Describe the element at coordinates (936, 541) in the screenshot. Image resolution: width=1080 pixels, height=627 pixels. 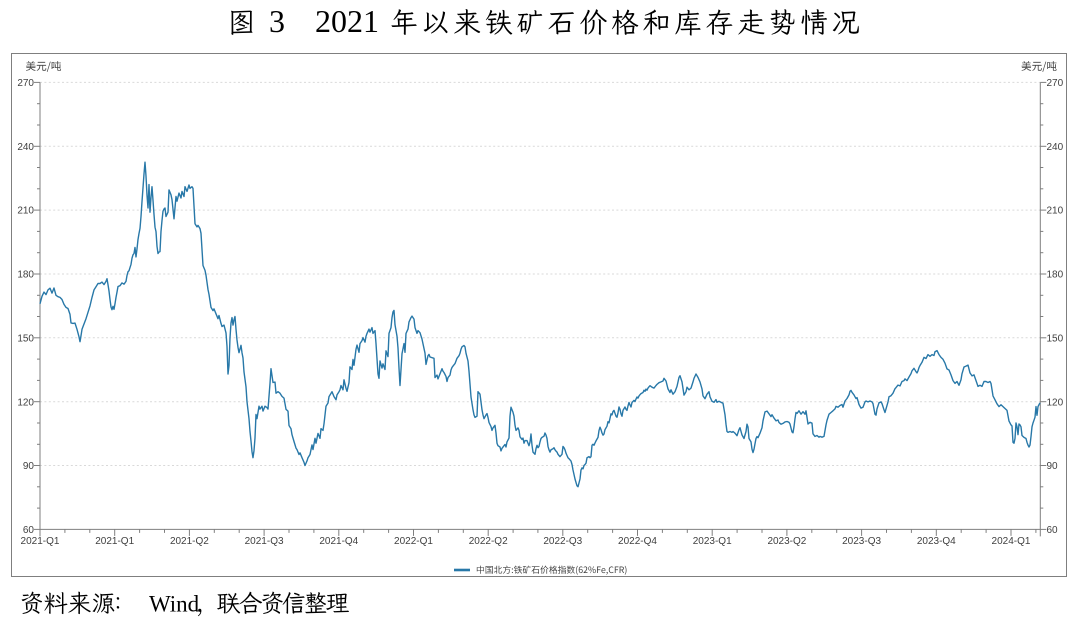
I see `svg-text: 2023-Q4` at that location.